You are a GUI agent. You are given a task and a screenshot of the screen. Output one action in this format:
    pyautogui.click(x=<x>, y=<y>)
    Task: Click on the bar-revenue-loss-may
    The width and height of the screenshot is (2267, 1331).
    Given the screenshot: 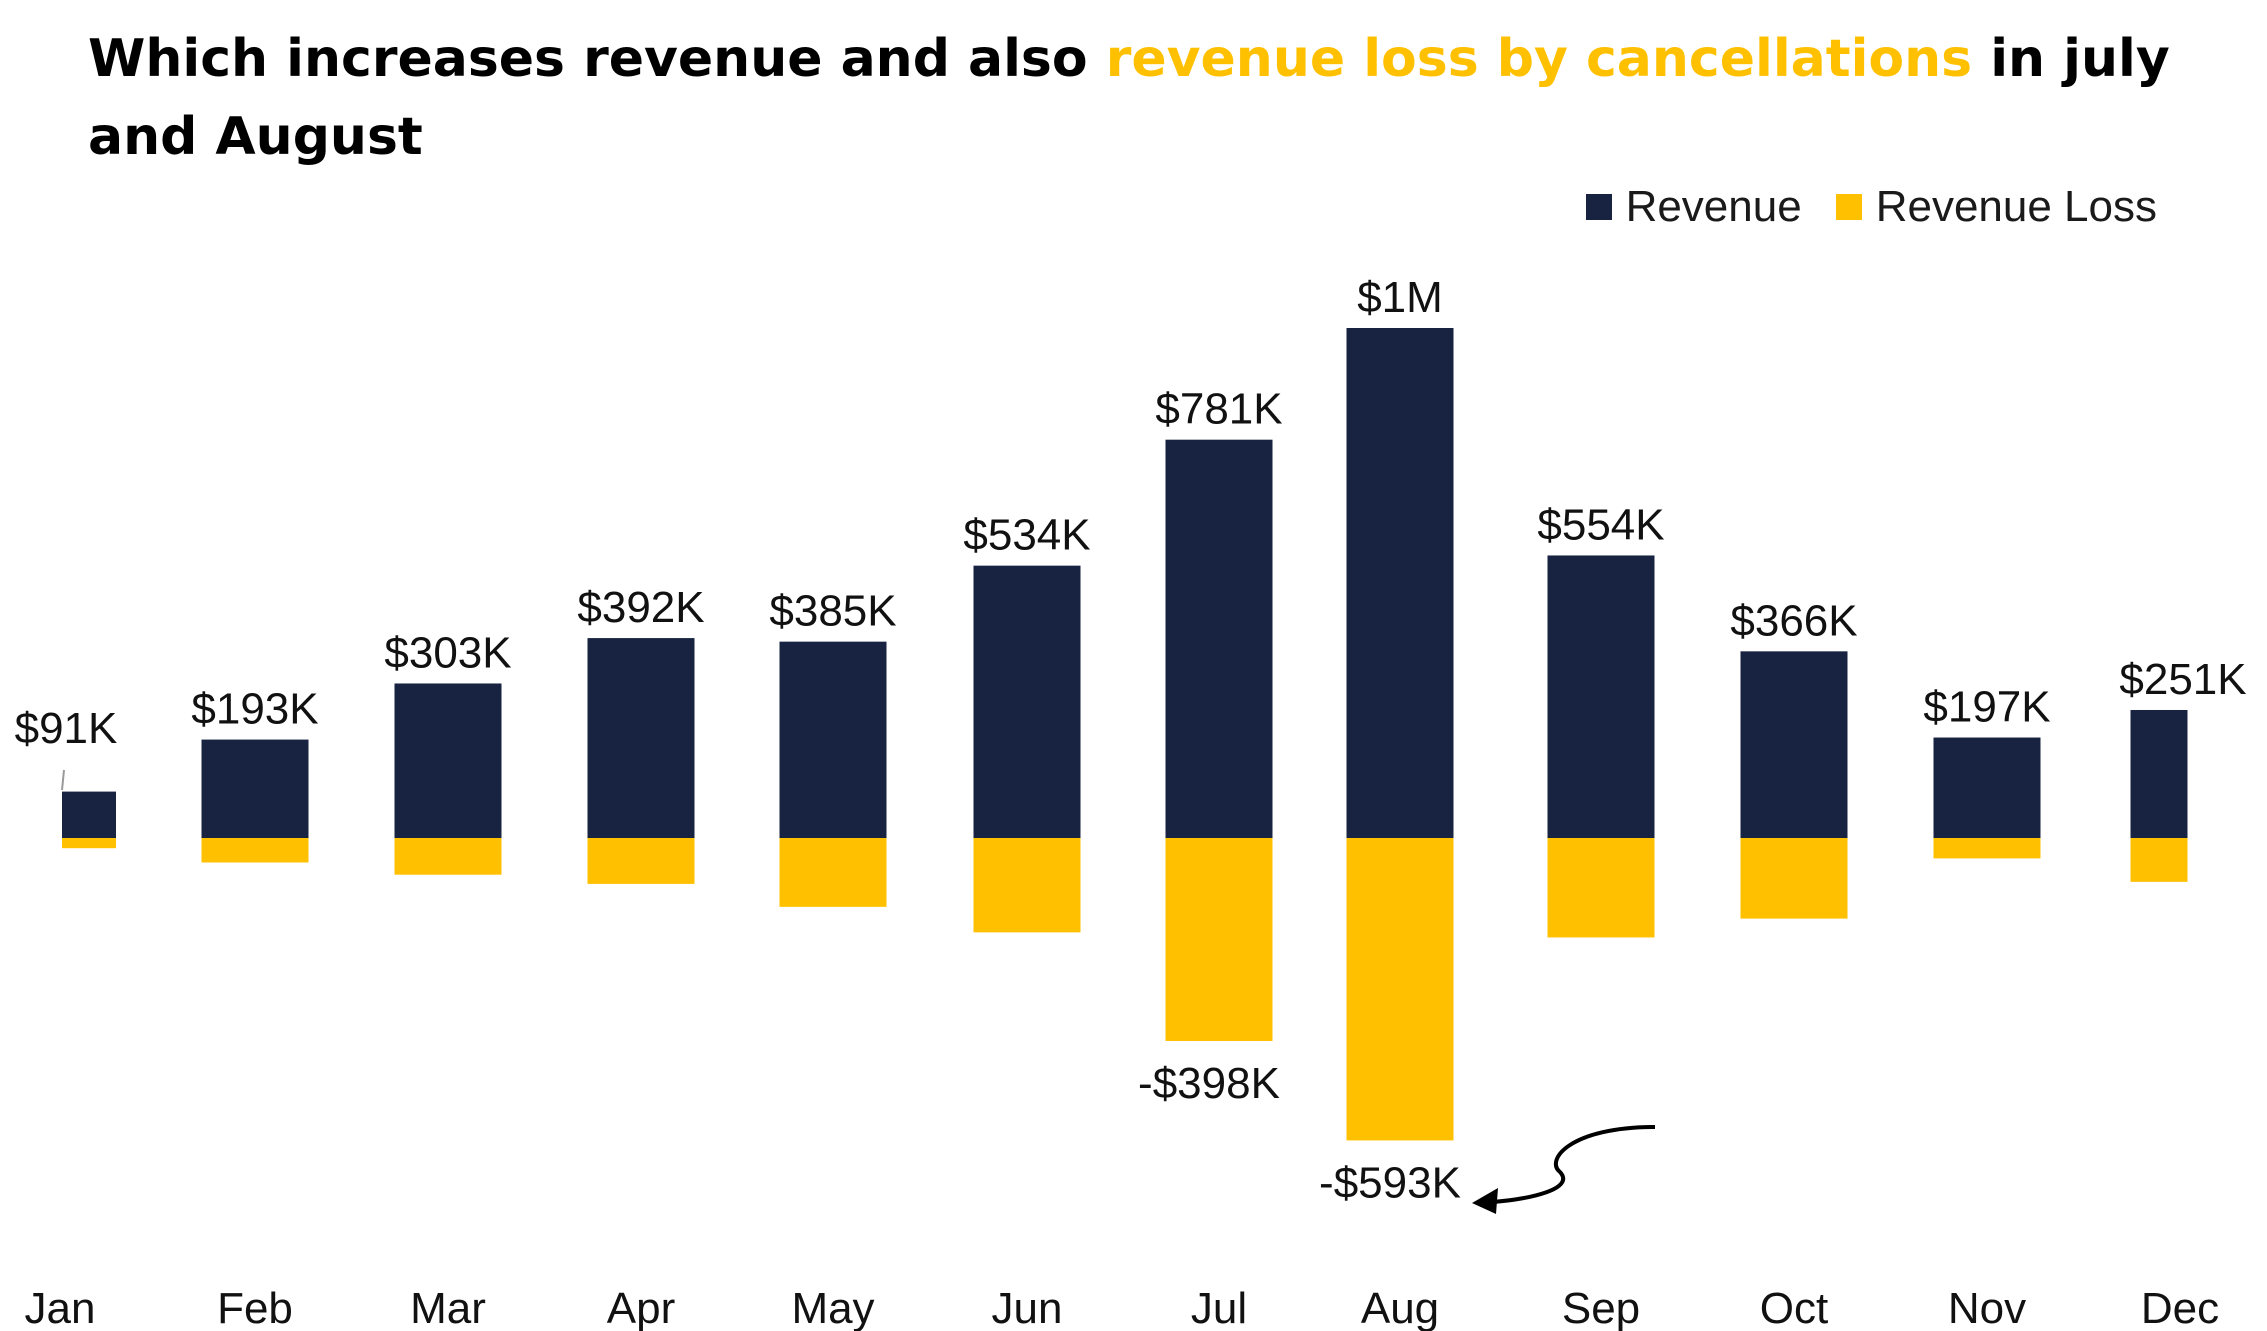 What is the action you would take?
    pyautogui.click(x=833, y=872)
    